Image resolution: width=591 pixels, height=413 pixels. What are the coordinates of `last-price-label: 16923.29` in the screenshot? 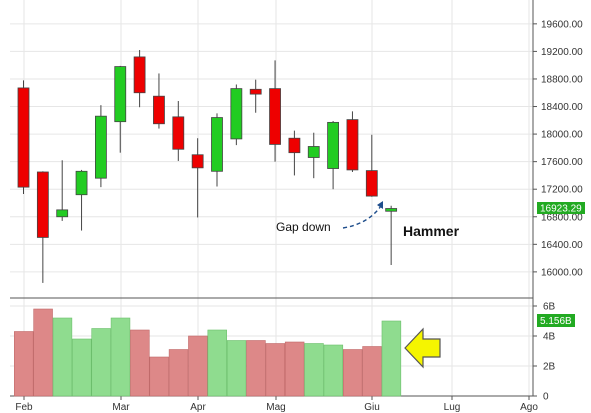 It's located at (561, 209).